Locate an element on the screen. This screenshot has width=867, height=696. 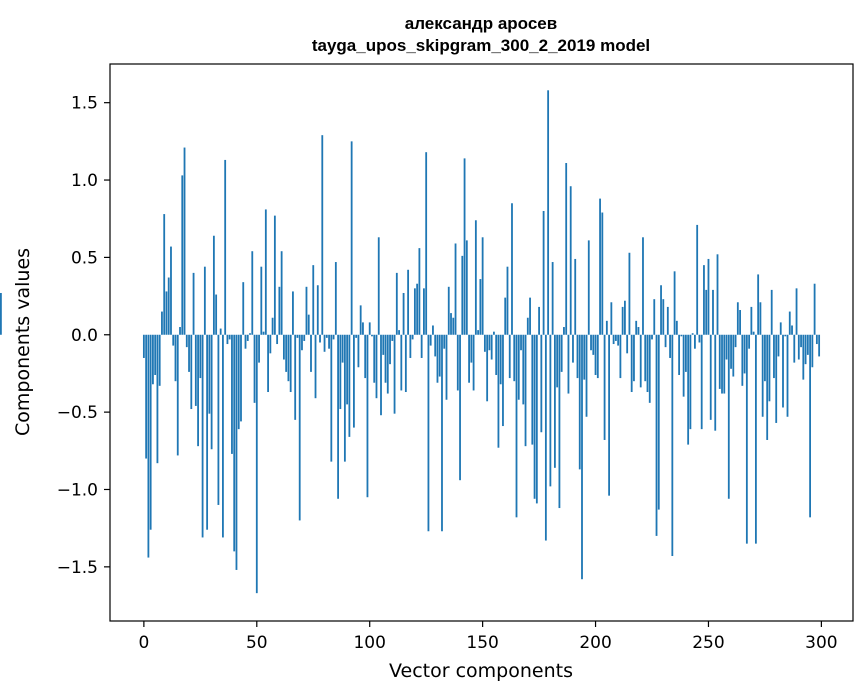
x-axis-label: Vector components is located at coordinates (481, 671).